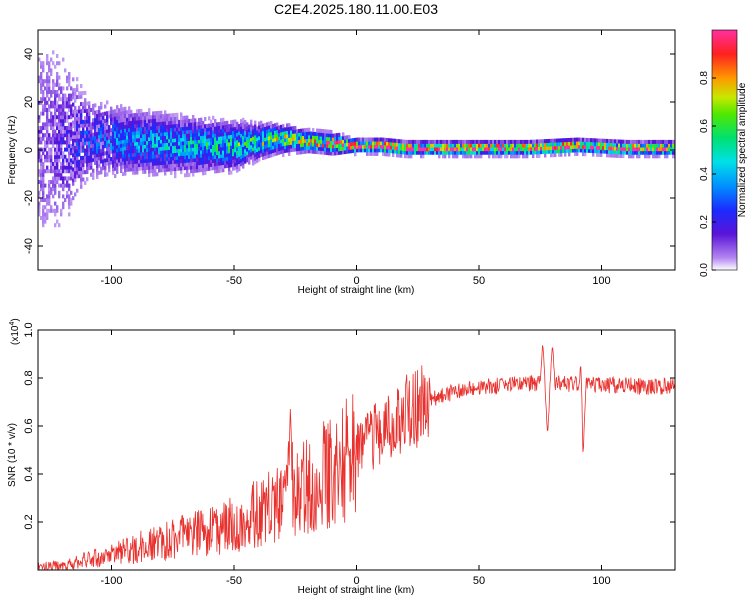  What do you see at coordinates (704, 222) in the screenshot?
I see `colorbar-tick-label: 0.2` at bounding box center [704, 222].